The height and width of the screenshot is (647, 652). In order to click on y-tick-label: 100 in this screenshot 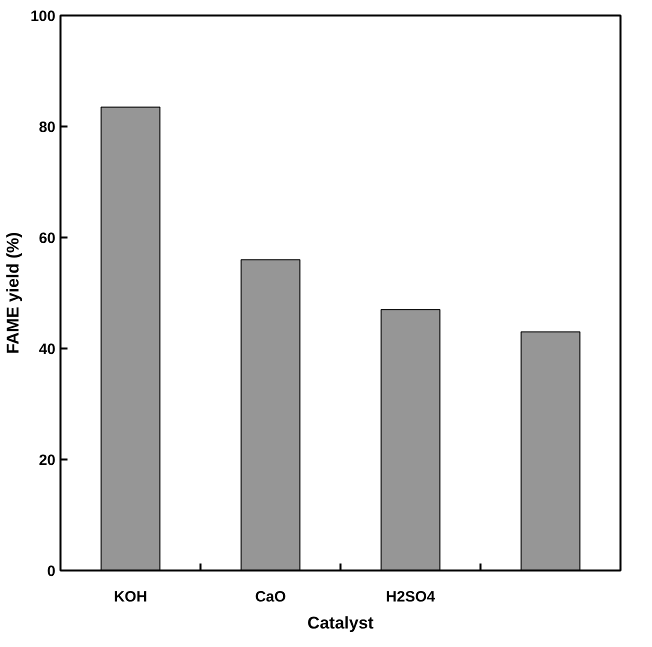, I will do `click(43, 16)`.